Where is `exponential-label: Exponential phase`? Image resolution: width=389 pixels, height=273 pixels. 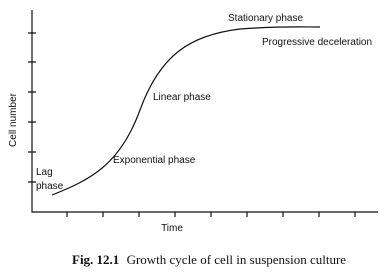
exponential-label: Exponential phase is located at coordinates (154, 160).